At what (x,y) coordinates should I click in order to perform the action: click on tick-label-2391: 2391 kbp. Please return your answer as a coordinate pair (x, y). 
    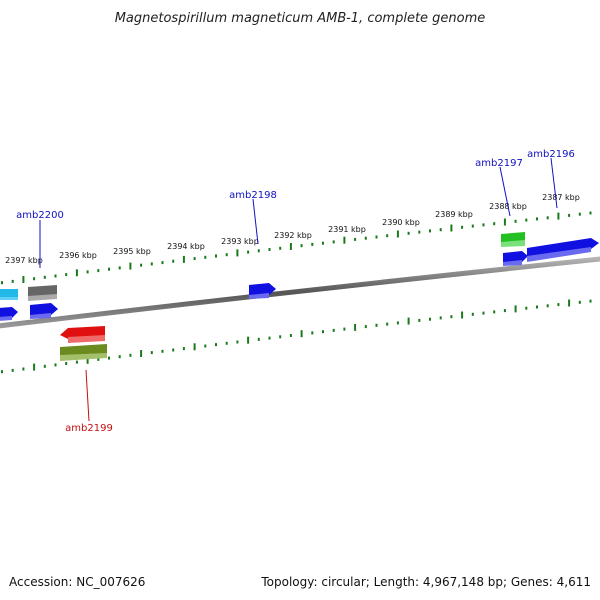
    Looking at the image, I should click on (347, 229).